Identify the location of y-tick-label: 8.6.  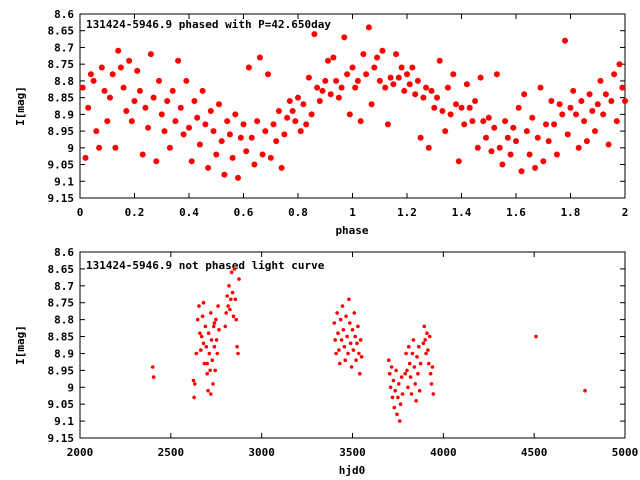
(64, 14).